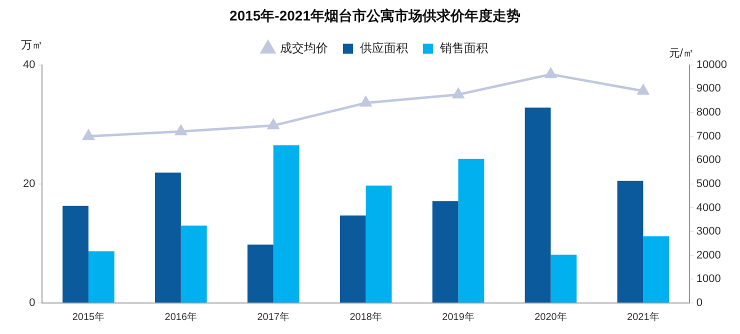 The height and width of the screenshot is (334, 740). I want to click on y2-tick-label: 7000, so click(708, 136).